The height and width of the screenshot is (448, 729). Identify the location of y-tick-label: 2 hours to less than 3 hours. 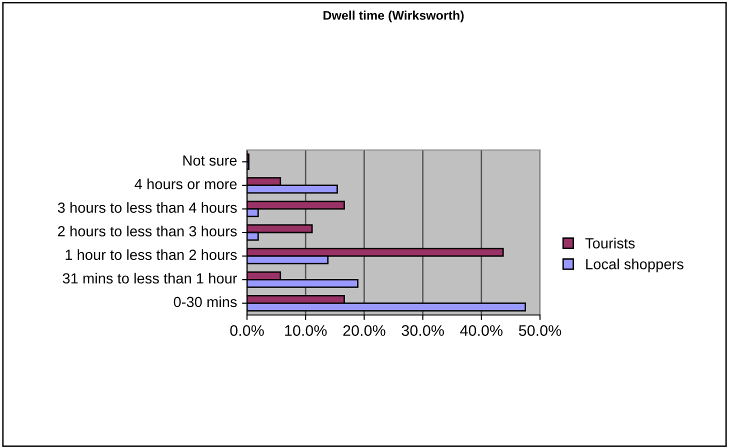
(147, 231).